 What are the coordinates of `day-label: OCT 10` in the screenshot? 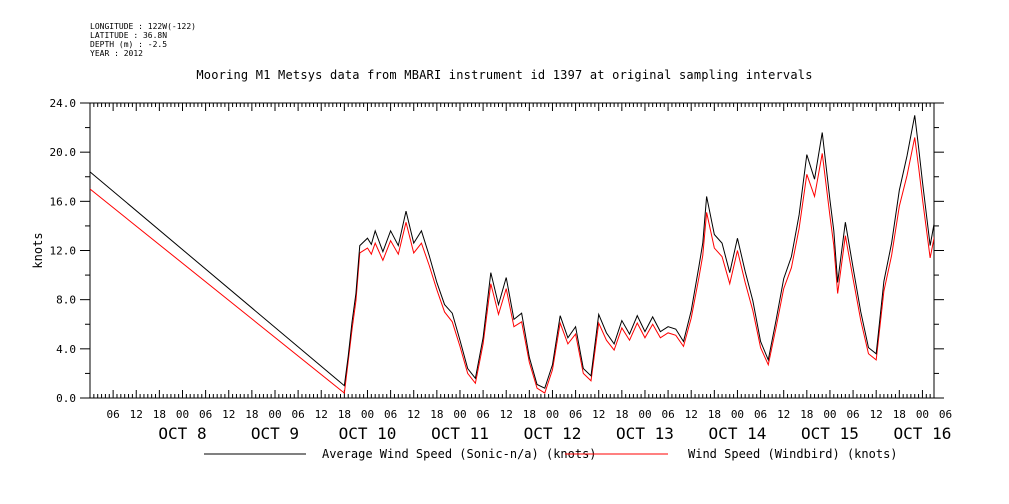 It's located at (368, 433).